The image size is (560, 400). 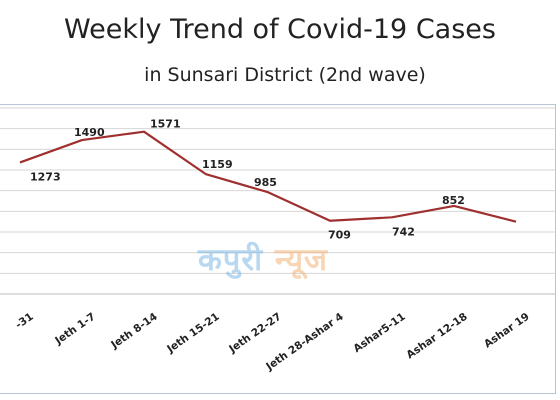 What do you see at coordinates (231, 260) in the screenshot?
I see `watermark-part-1: कपुरी` at bounding box center [231, 260].